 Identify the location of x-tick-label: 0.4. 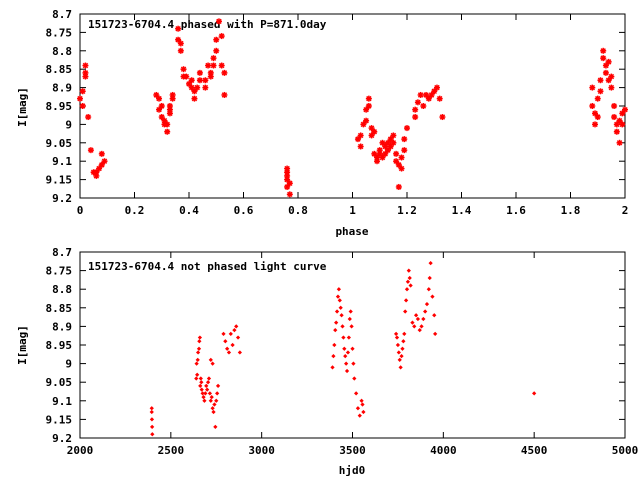
(189, 210).